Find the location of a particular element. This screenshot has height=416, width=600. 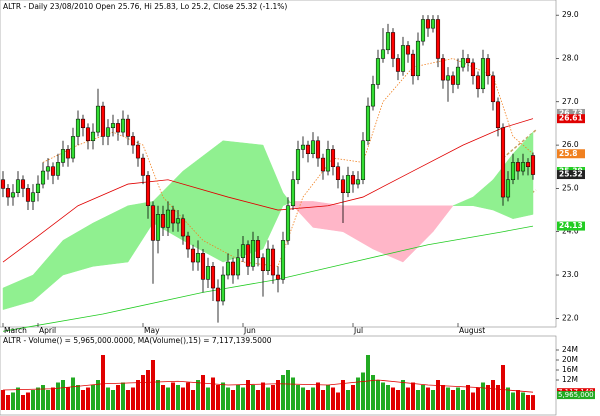

y-tick-label: 29.0 is located at coordinates (570, 14).